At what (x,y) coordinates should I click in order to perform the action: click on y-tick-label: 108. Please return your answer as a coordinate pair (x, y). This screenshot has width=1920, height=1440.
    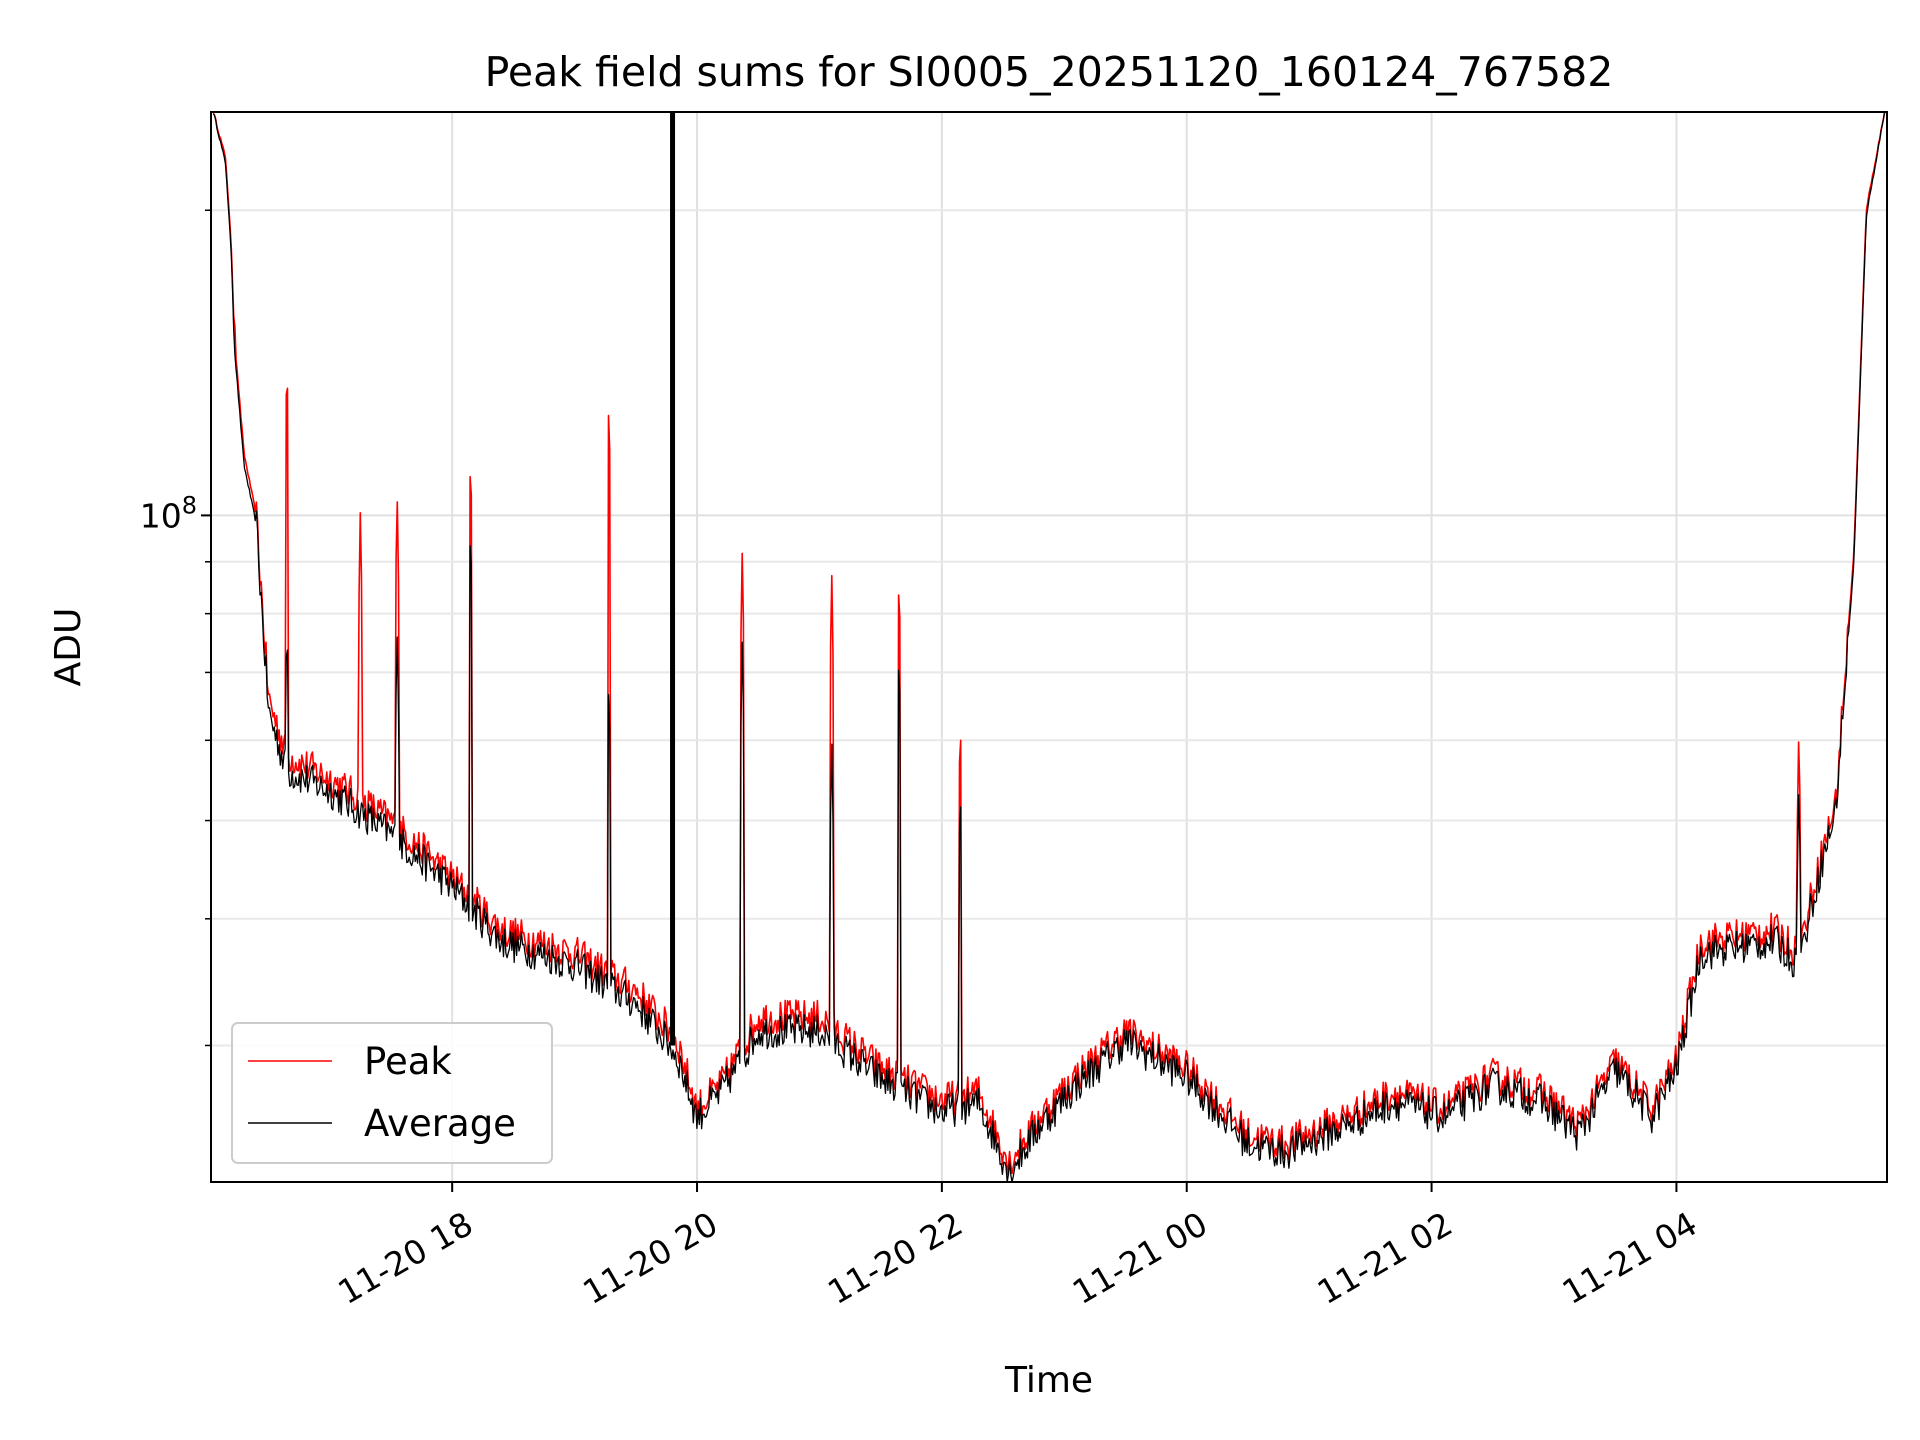
    Looking at the image, I should click on (168, 513).